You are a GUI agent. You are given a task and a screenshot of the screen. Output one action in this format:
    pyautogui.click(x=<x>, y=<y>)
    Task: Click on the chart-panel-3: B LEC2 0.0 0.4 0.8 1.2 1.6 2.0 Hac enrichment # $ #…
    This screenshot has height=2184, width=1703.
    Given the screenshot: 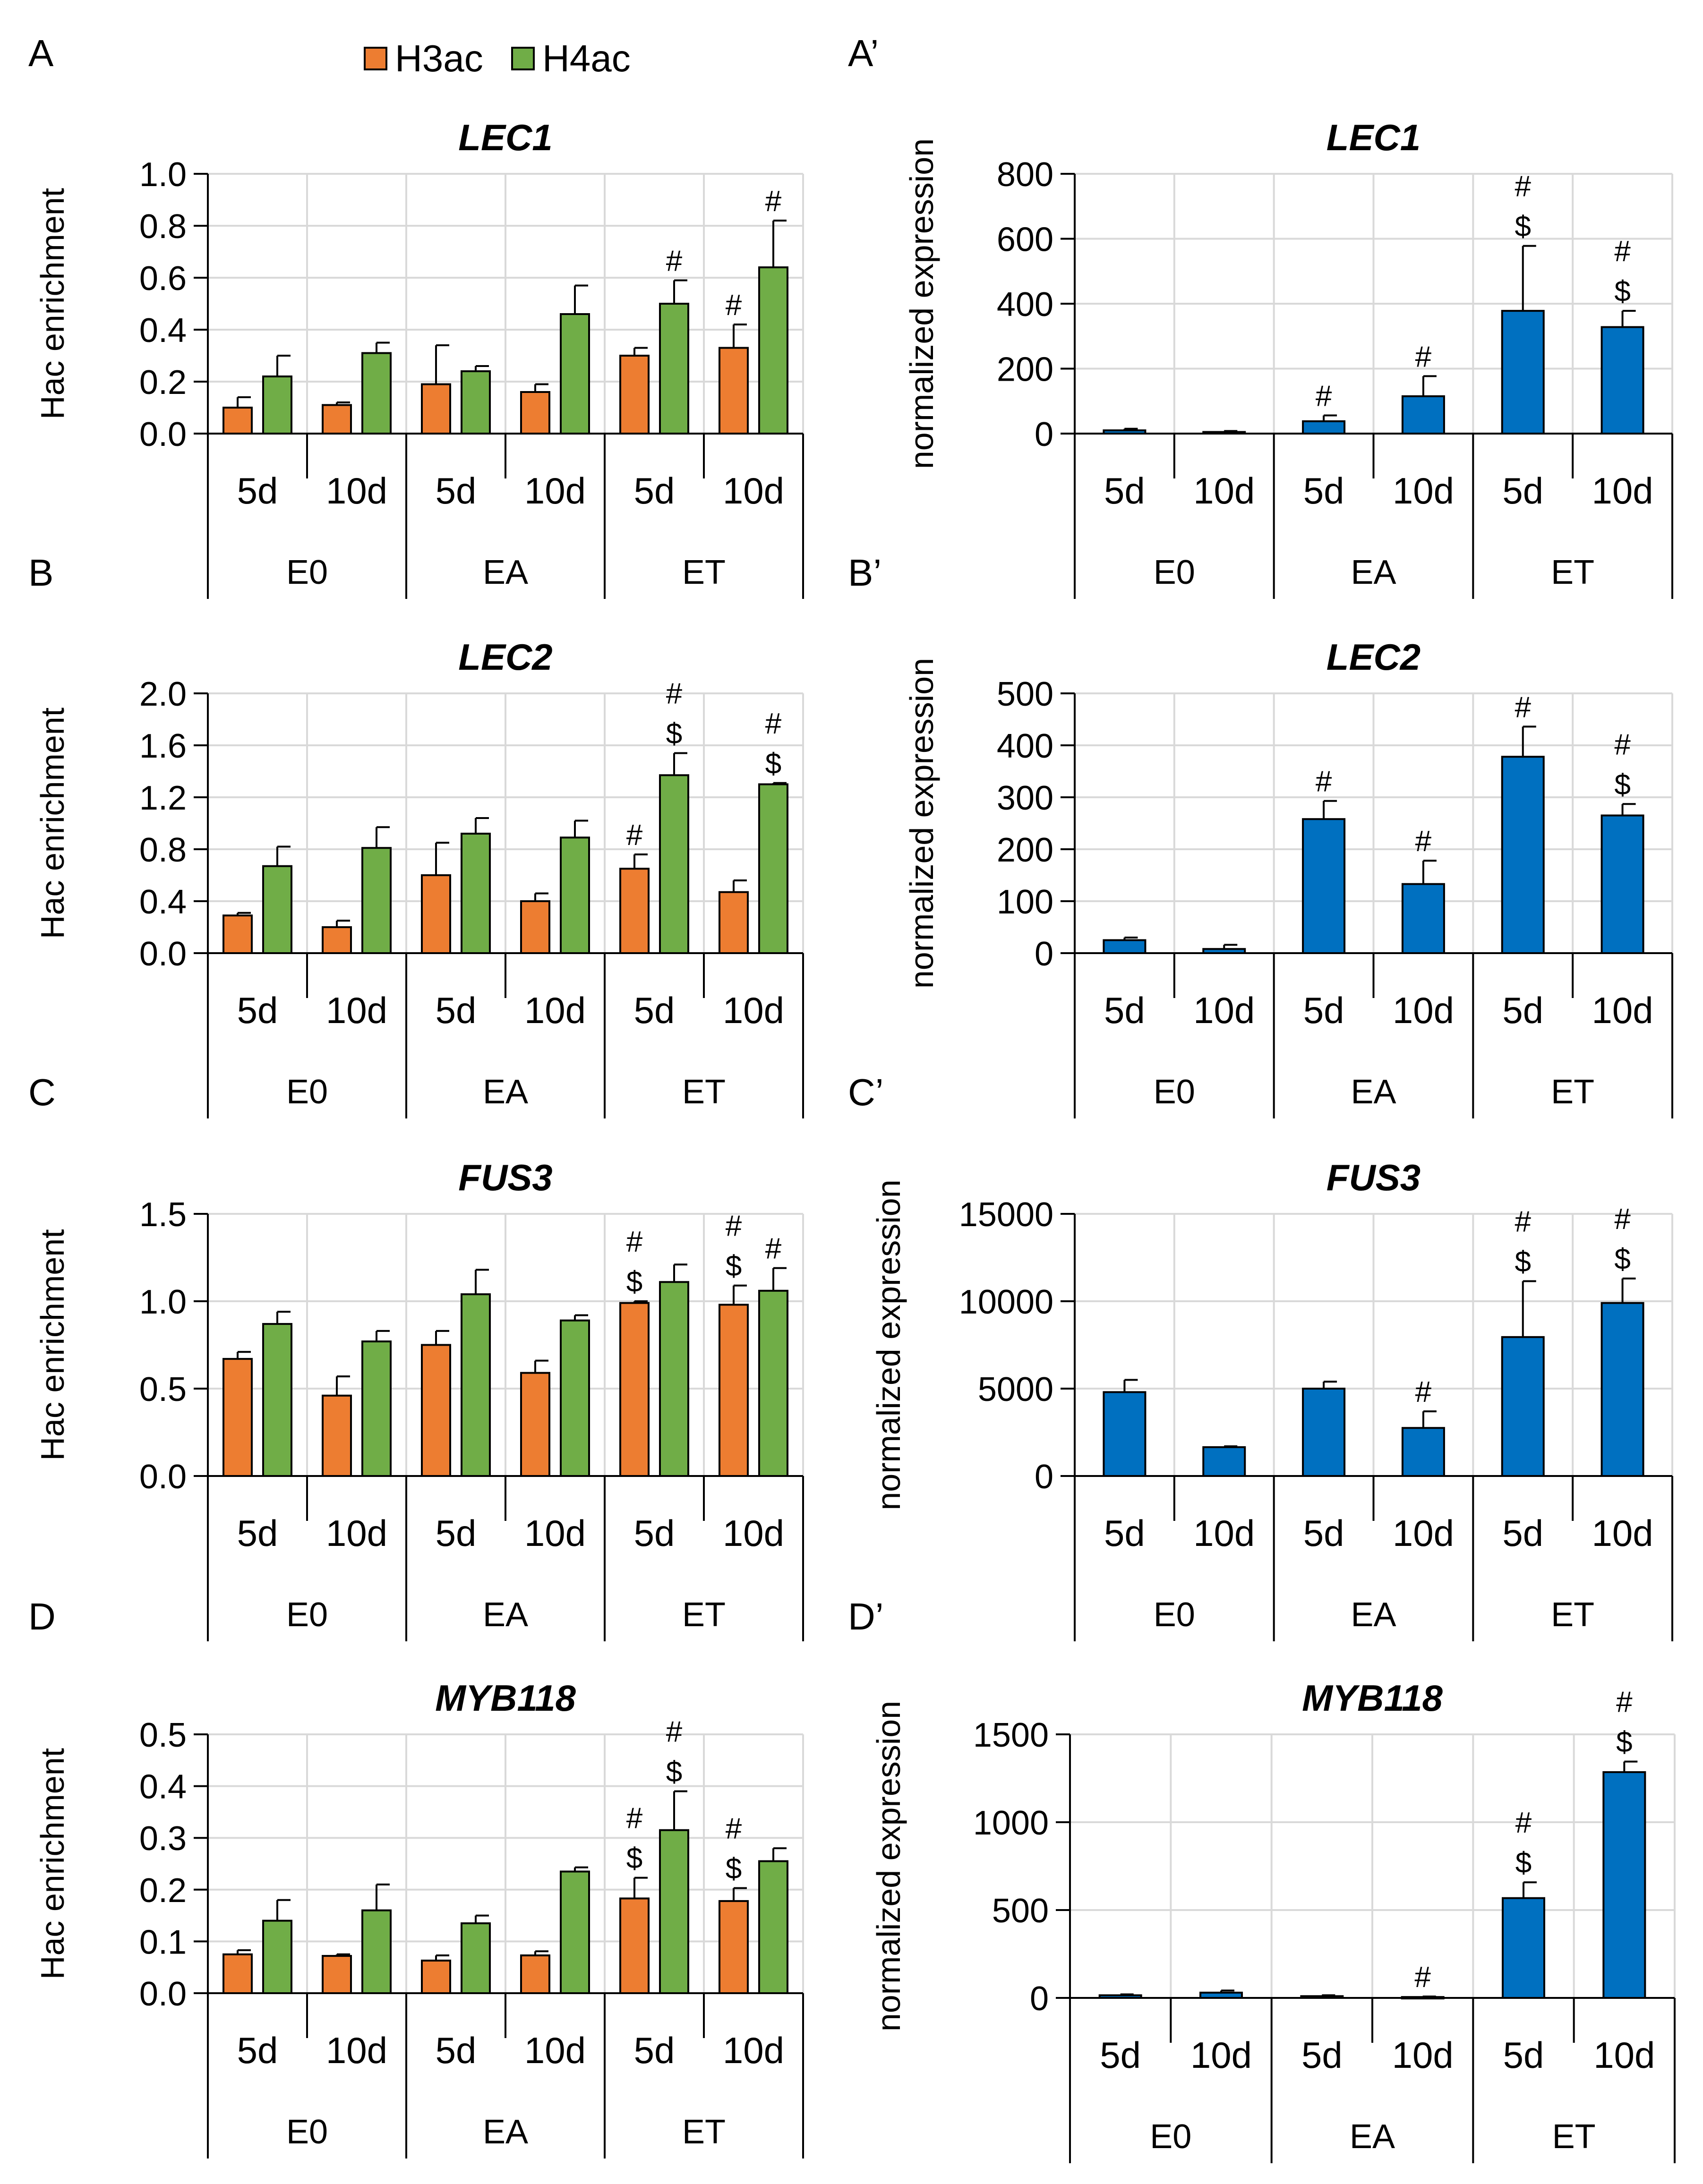 What is the action you would take?
    pyautogui.click(x=416, y=835)
    